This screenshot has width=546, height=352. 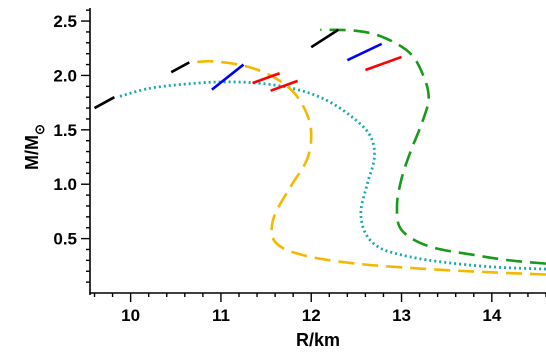 I want to click on x-axis-title: R/km, so click(x=318, y=340).